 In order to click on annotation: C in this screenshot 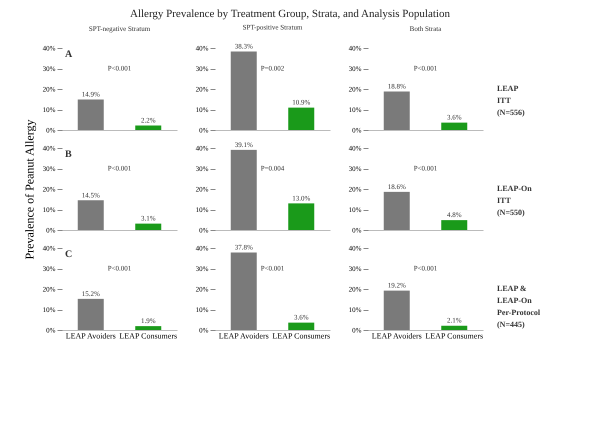, I will do `click(68, 254)`.